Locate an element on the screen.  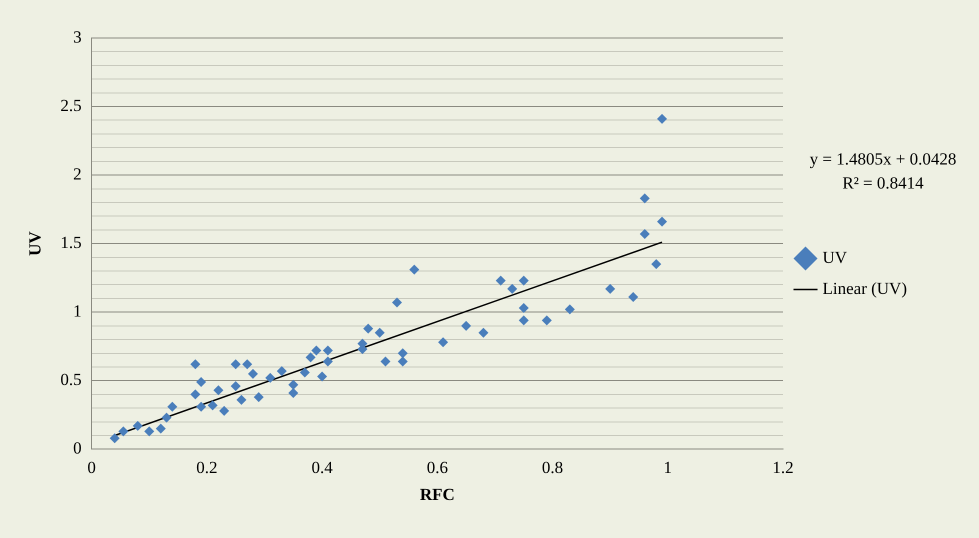
x-tick-label: 0.8 is located at coordinates (553, 467).